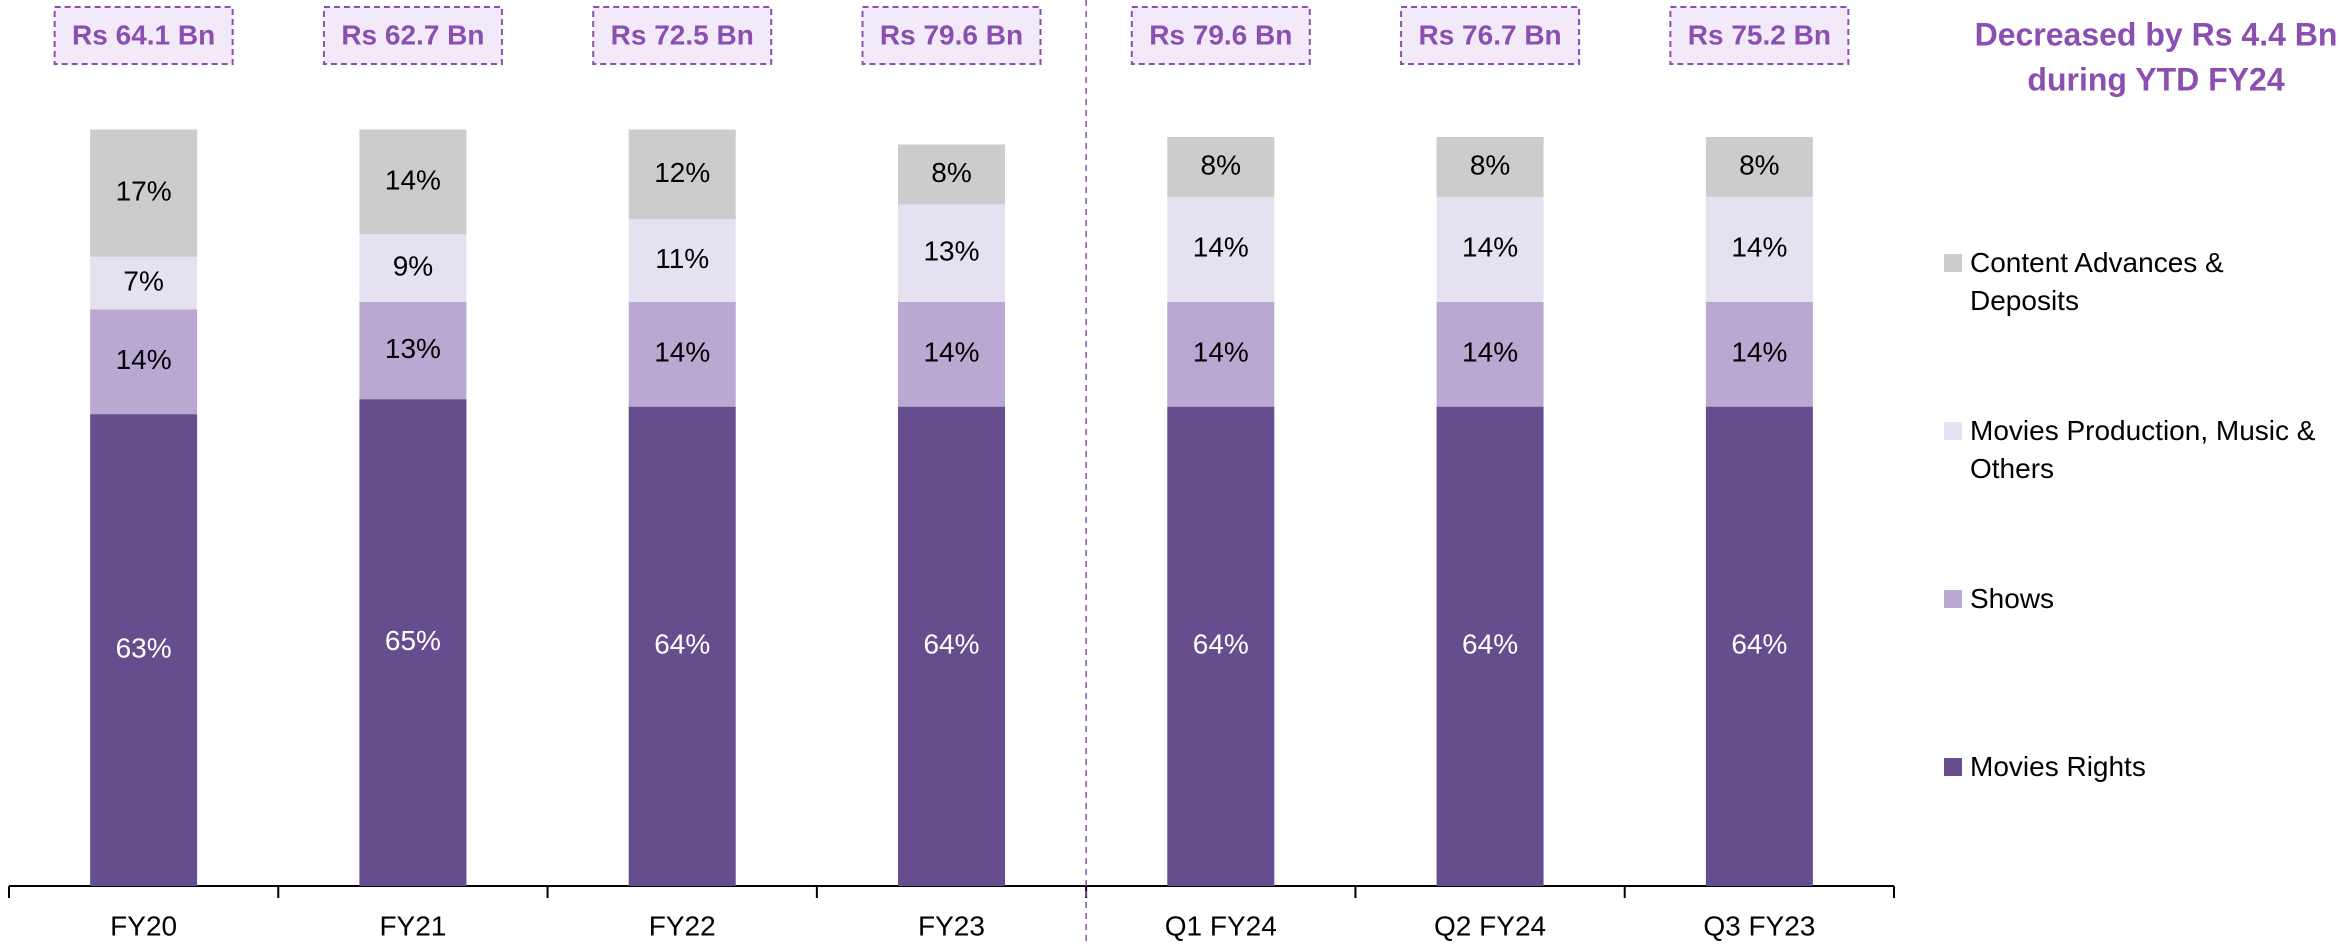 The width and height of the screenshot is (2339, 945). What do you see at coordinates (951, 925) in the screenshot?
I see `x-tick-label: FY23` at bounding box center [951, 925].